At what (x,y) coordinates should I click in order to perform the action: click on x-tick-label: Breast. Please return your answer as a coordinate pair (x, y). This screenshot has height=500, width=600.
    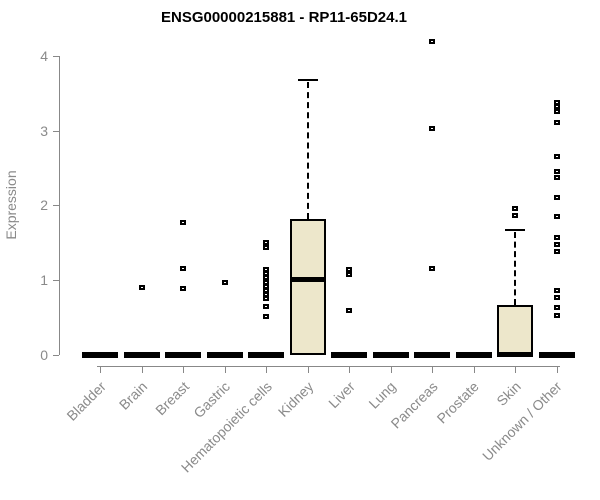
    Looking at the image, I should click on (171, 398).